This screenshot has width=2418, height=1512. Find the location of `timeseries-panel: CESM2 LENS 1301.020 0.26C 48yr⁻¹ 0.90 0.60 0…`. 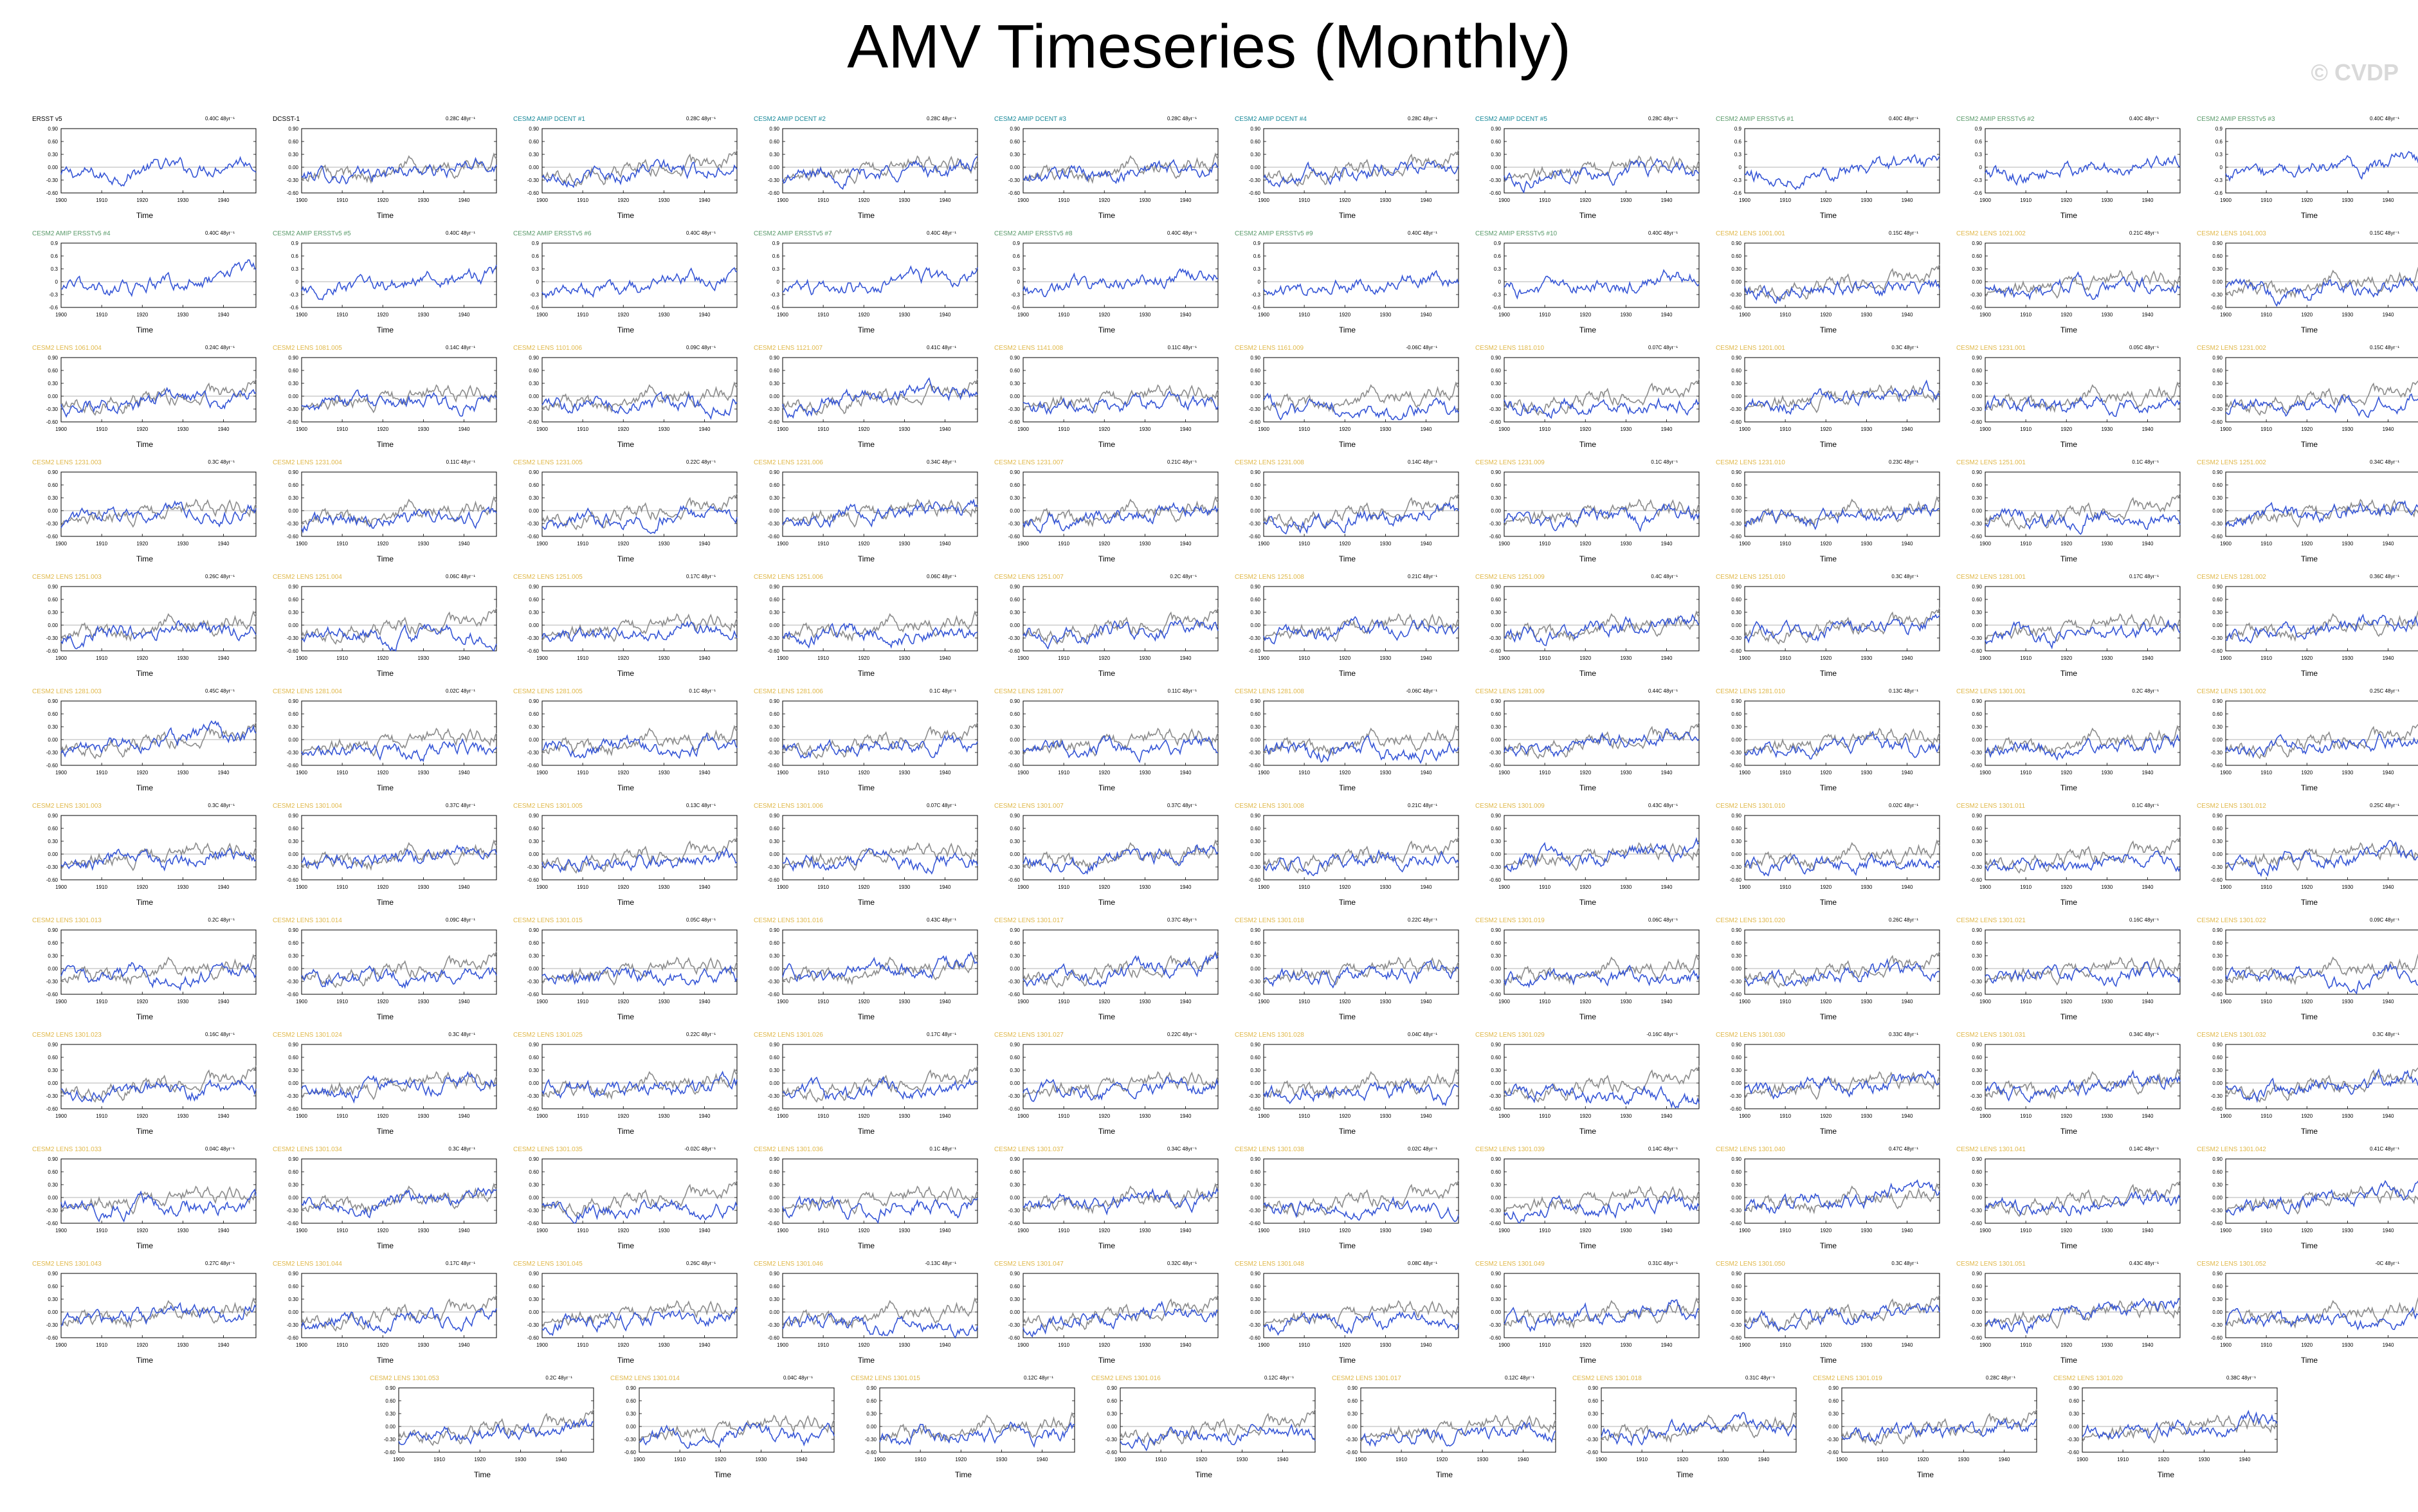

timeseries-panel: CESM2 LENS 1301.020 0.26C 48yr⁻¹ 0.90 0.60 0… is located at coordinates (1828, 969).